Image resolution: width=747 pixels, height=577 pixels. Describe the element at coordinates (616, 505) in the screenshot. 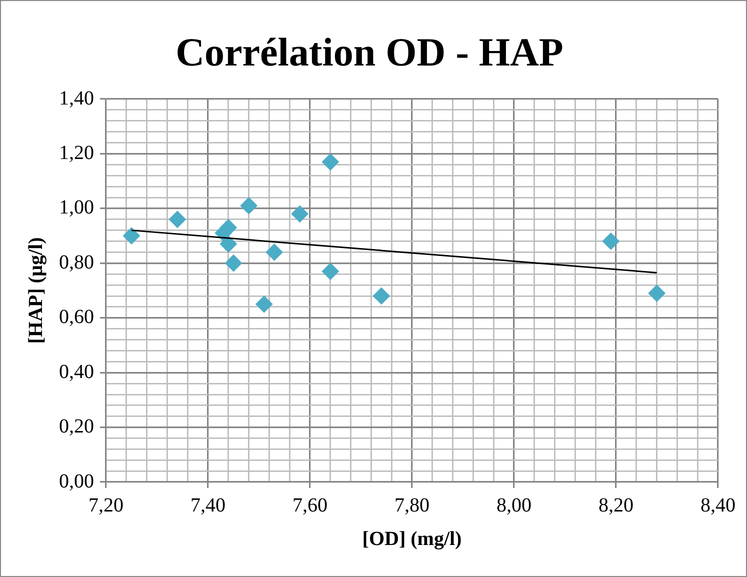

I see `x-tick-label: 8,20` at that location.